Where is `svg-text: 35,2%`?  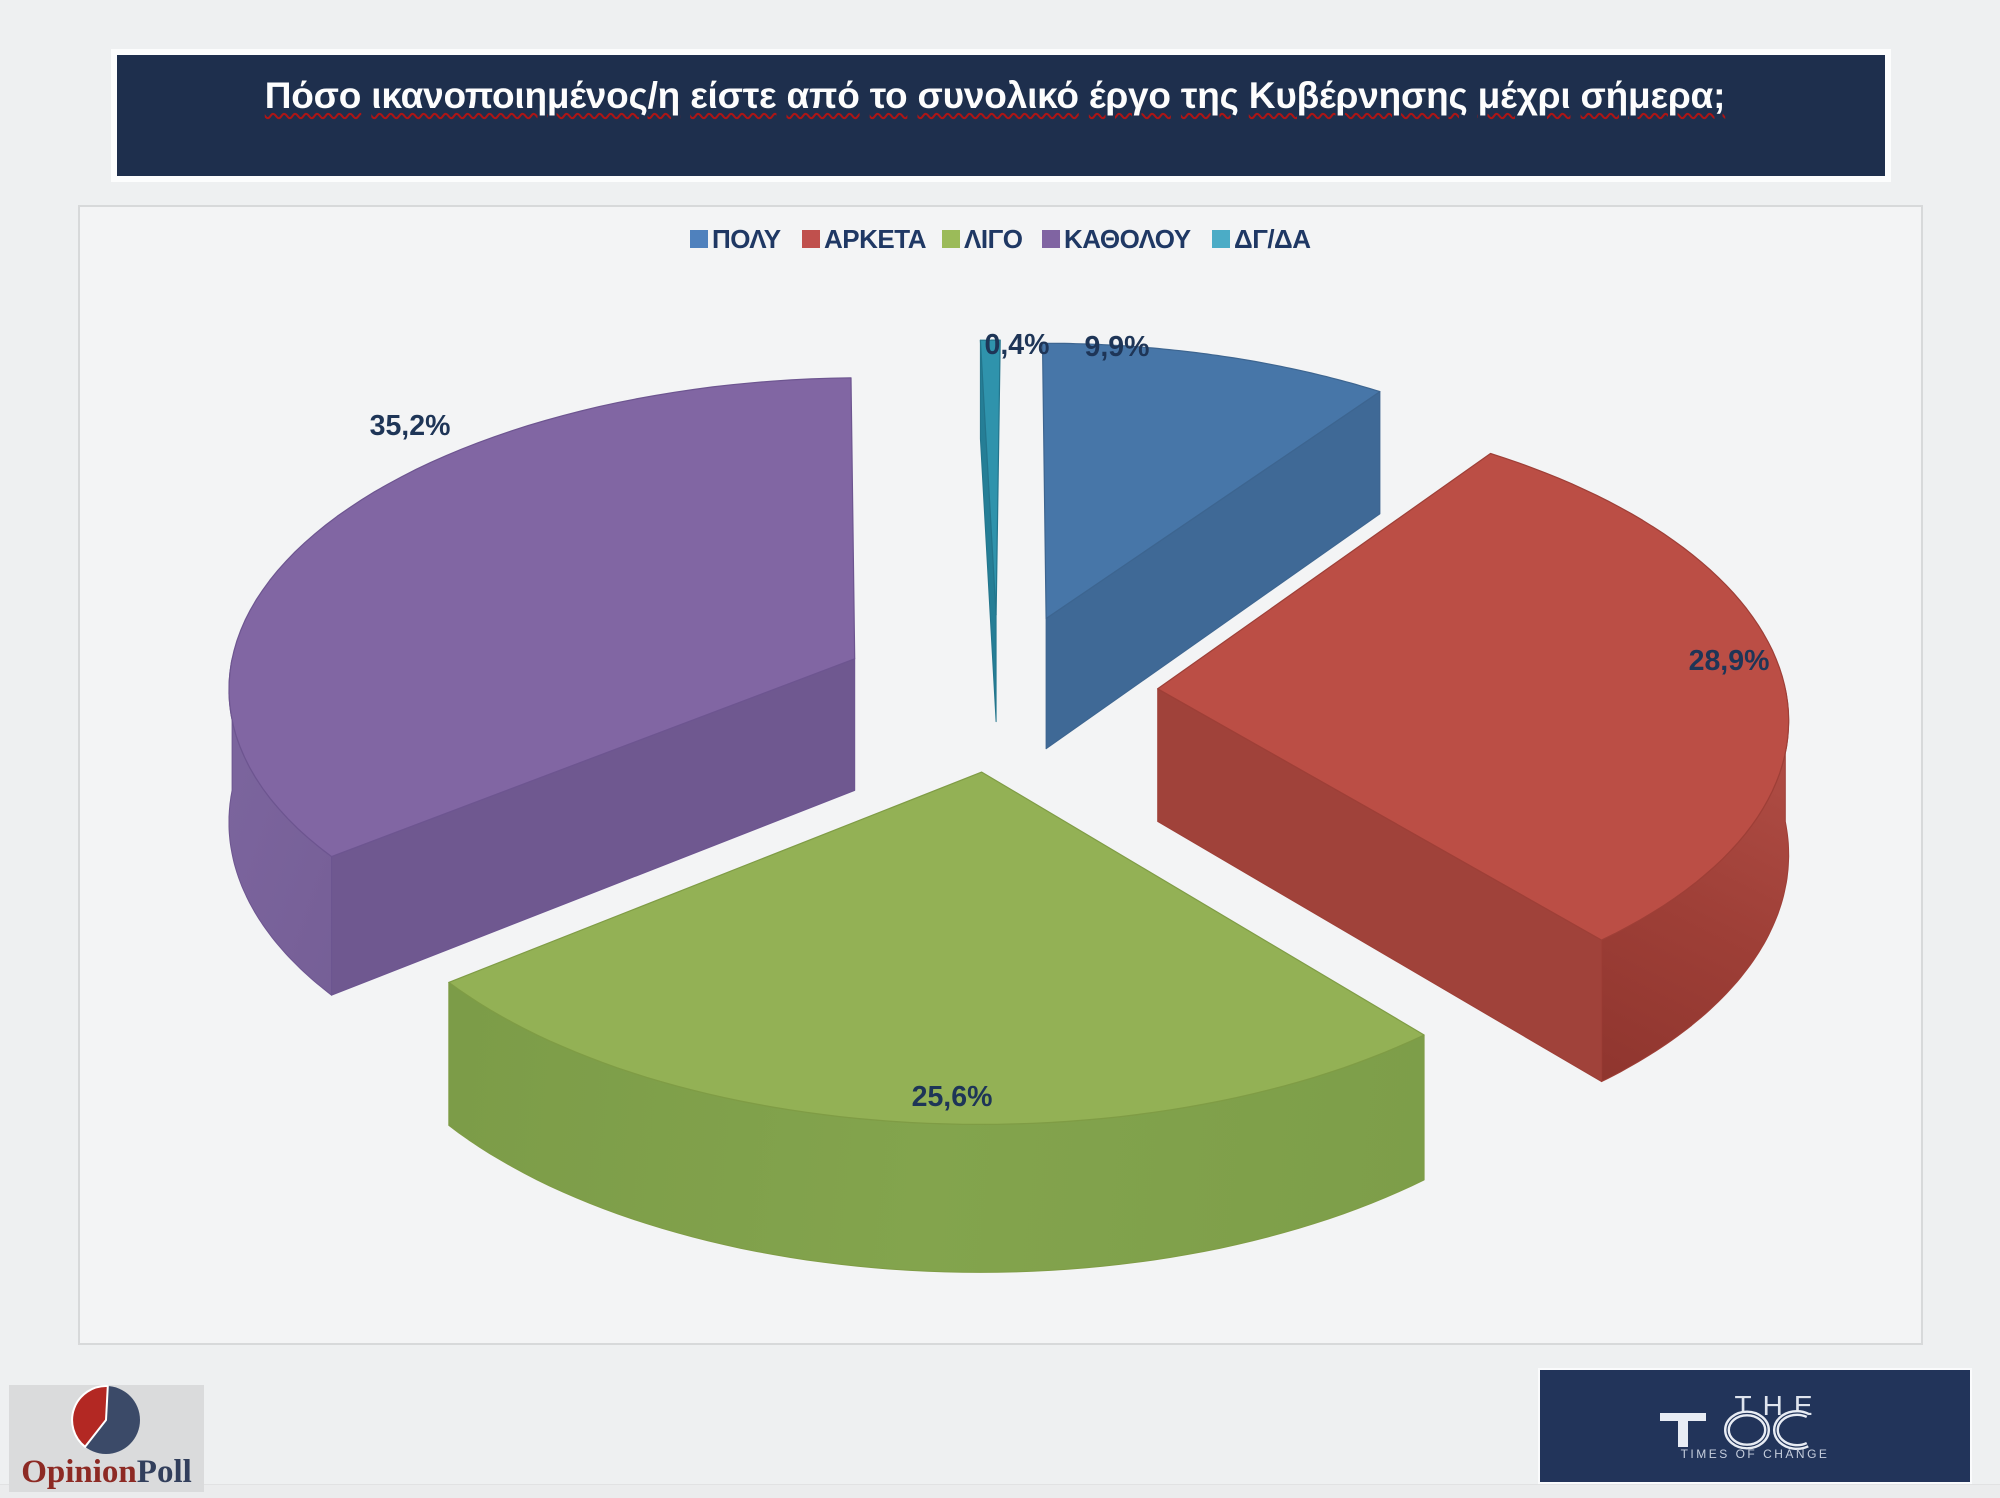
svg-text: 35,2% is located at coordinates (410, 426).